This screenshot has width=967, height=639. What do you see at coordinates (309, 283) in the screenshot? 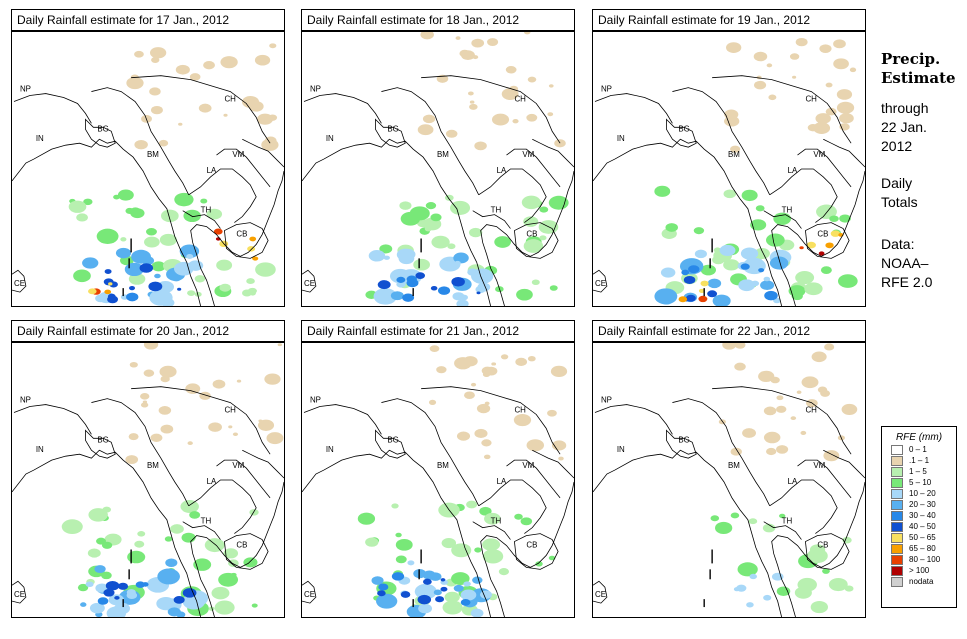
I see `country-label: CE` at bounding box center [309, 283].